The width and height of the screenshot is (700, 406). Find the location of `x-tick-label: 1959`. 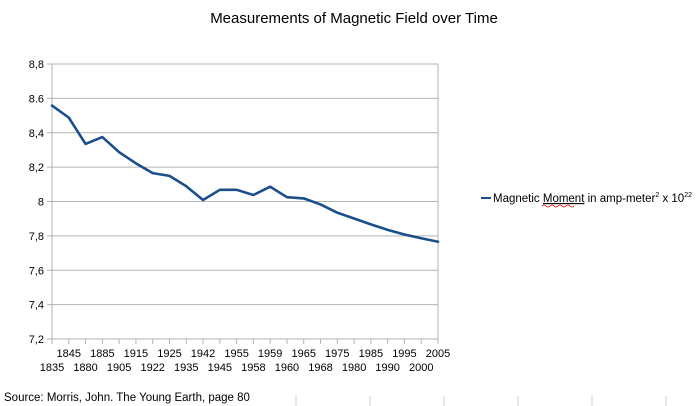

x-tick-label: 1959 is located at coordinates (270, 354).